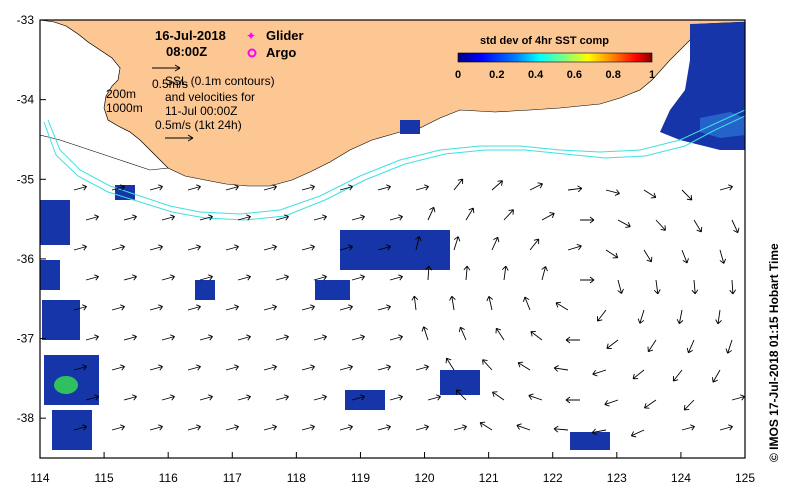 The width and height of the screenshot is (790, 492). What do you see at coordinates (555, 57) in the screenshot?
I see `colorbar` at bounding box center [555, 57].